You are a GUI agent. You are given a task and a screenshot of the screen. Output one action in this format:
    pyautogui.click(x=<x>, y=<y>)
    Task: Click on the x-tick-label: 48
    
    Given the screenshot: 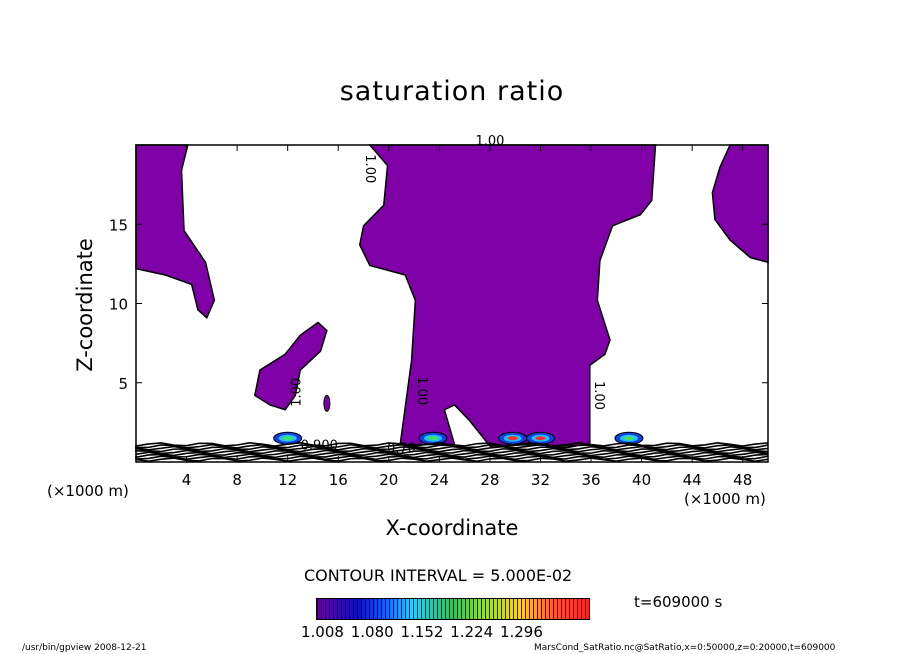 What is the action you would take?
    pyautogui.click(x=742, y=480)
    